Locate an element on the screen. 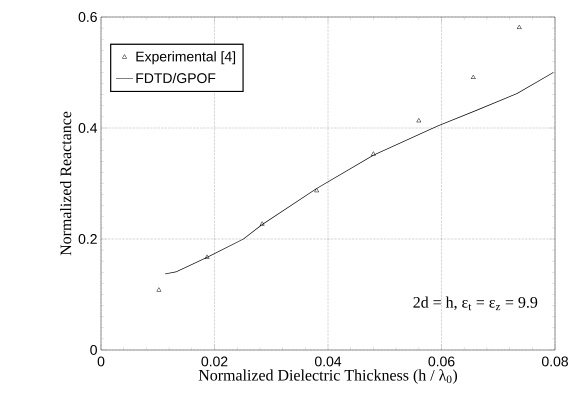 This screenshot has width=584, height=412. x-tick-label: 0.08 is located at coordinates (555, 361).